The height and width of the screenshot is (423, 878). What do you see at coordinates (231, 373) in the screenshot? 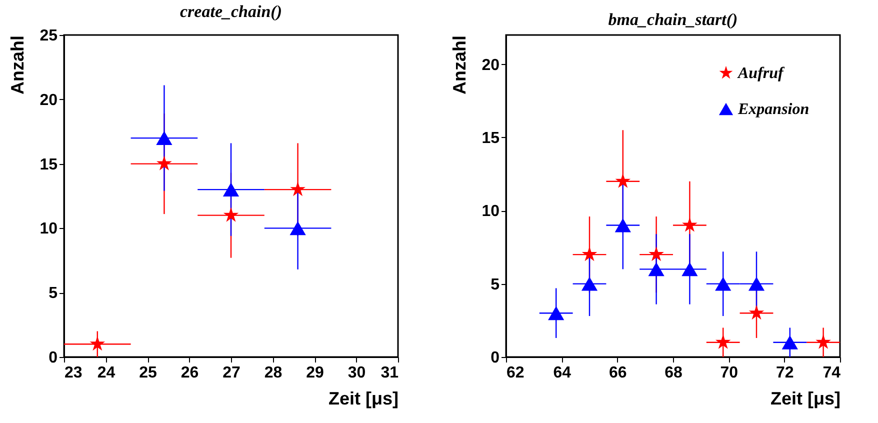
I see `x-tick-label: 27` at bounding box center [231, 373].